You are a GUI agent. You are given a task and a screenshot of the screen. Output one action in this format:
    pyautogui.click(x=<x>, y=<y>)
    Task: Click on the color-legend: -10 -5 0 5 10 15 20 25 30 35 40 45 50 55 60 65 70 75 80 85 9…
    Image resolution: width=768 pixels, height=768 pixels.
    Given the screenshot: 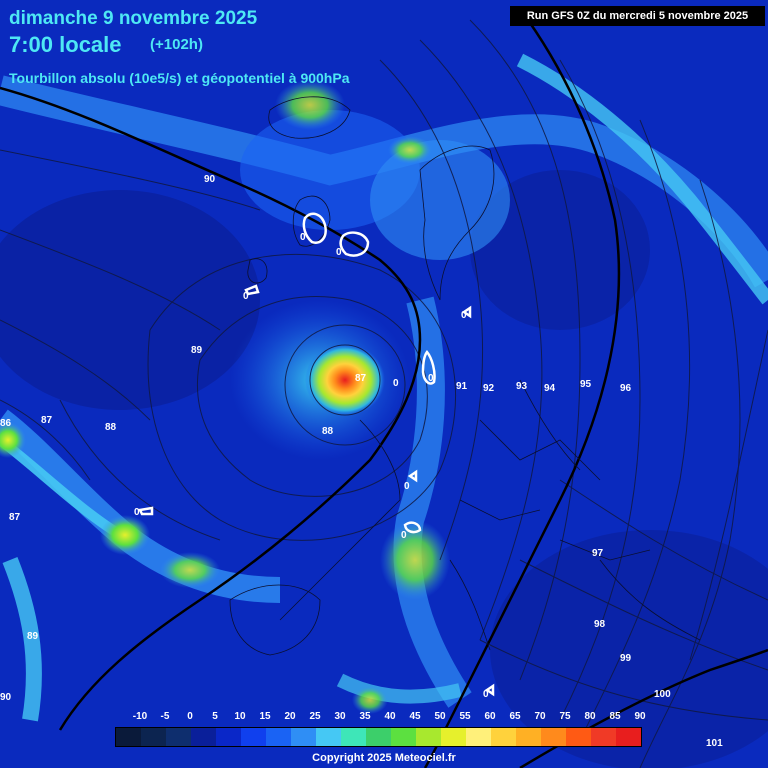 What is the action you would take?
    pyautogui.click(x=395, y=729)
    